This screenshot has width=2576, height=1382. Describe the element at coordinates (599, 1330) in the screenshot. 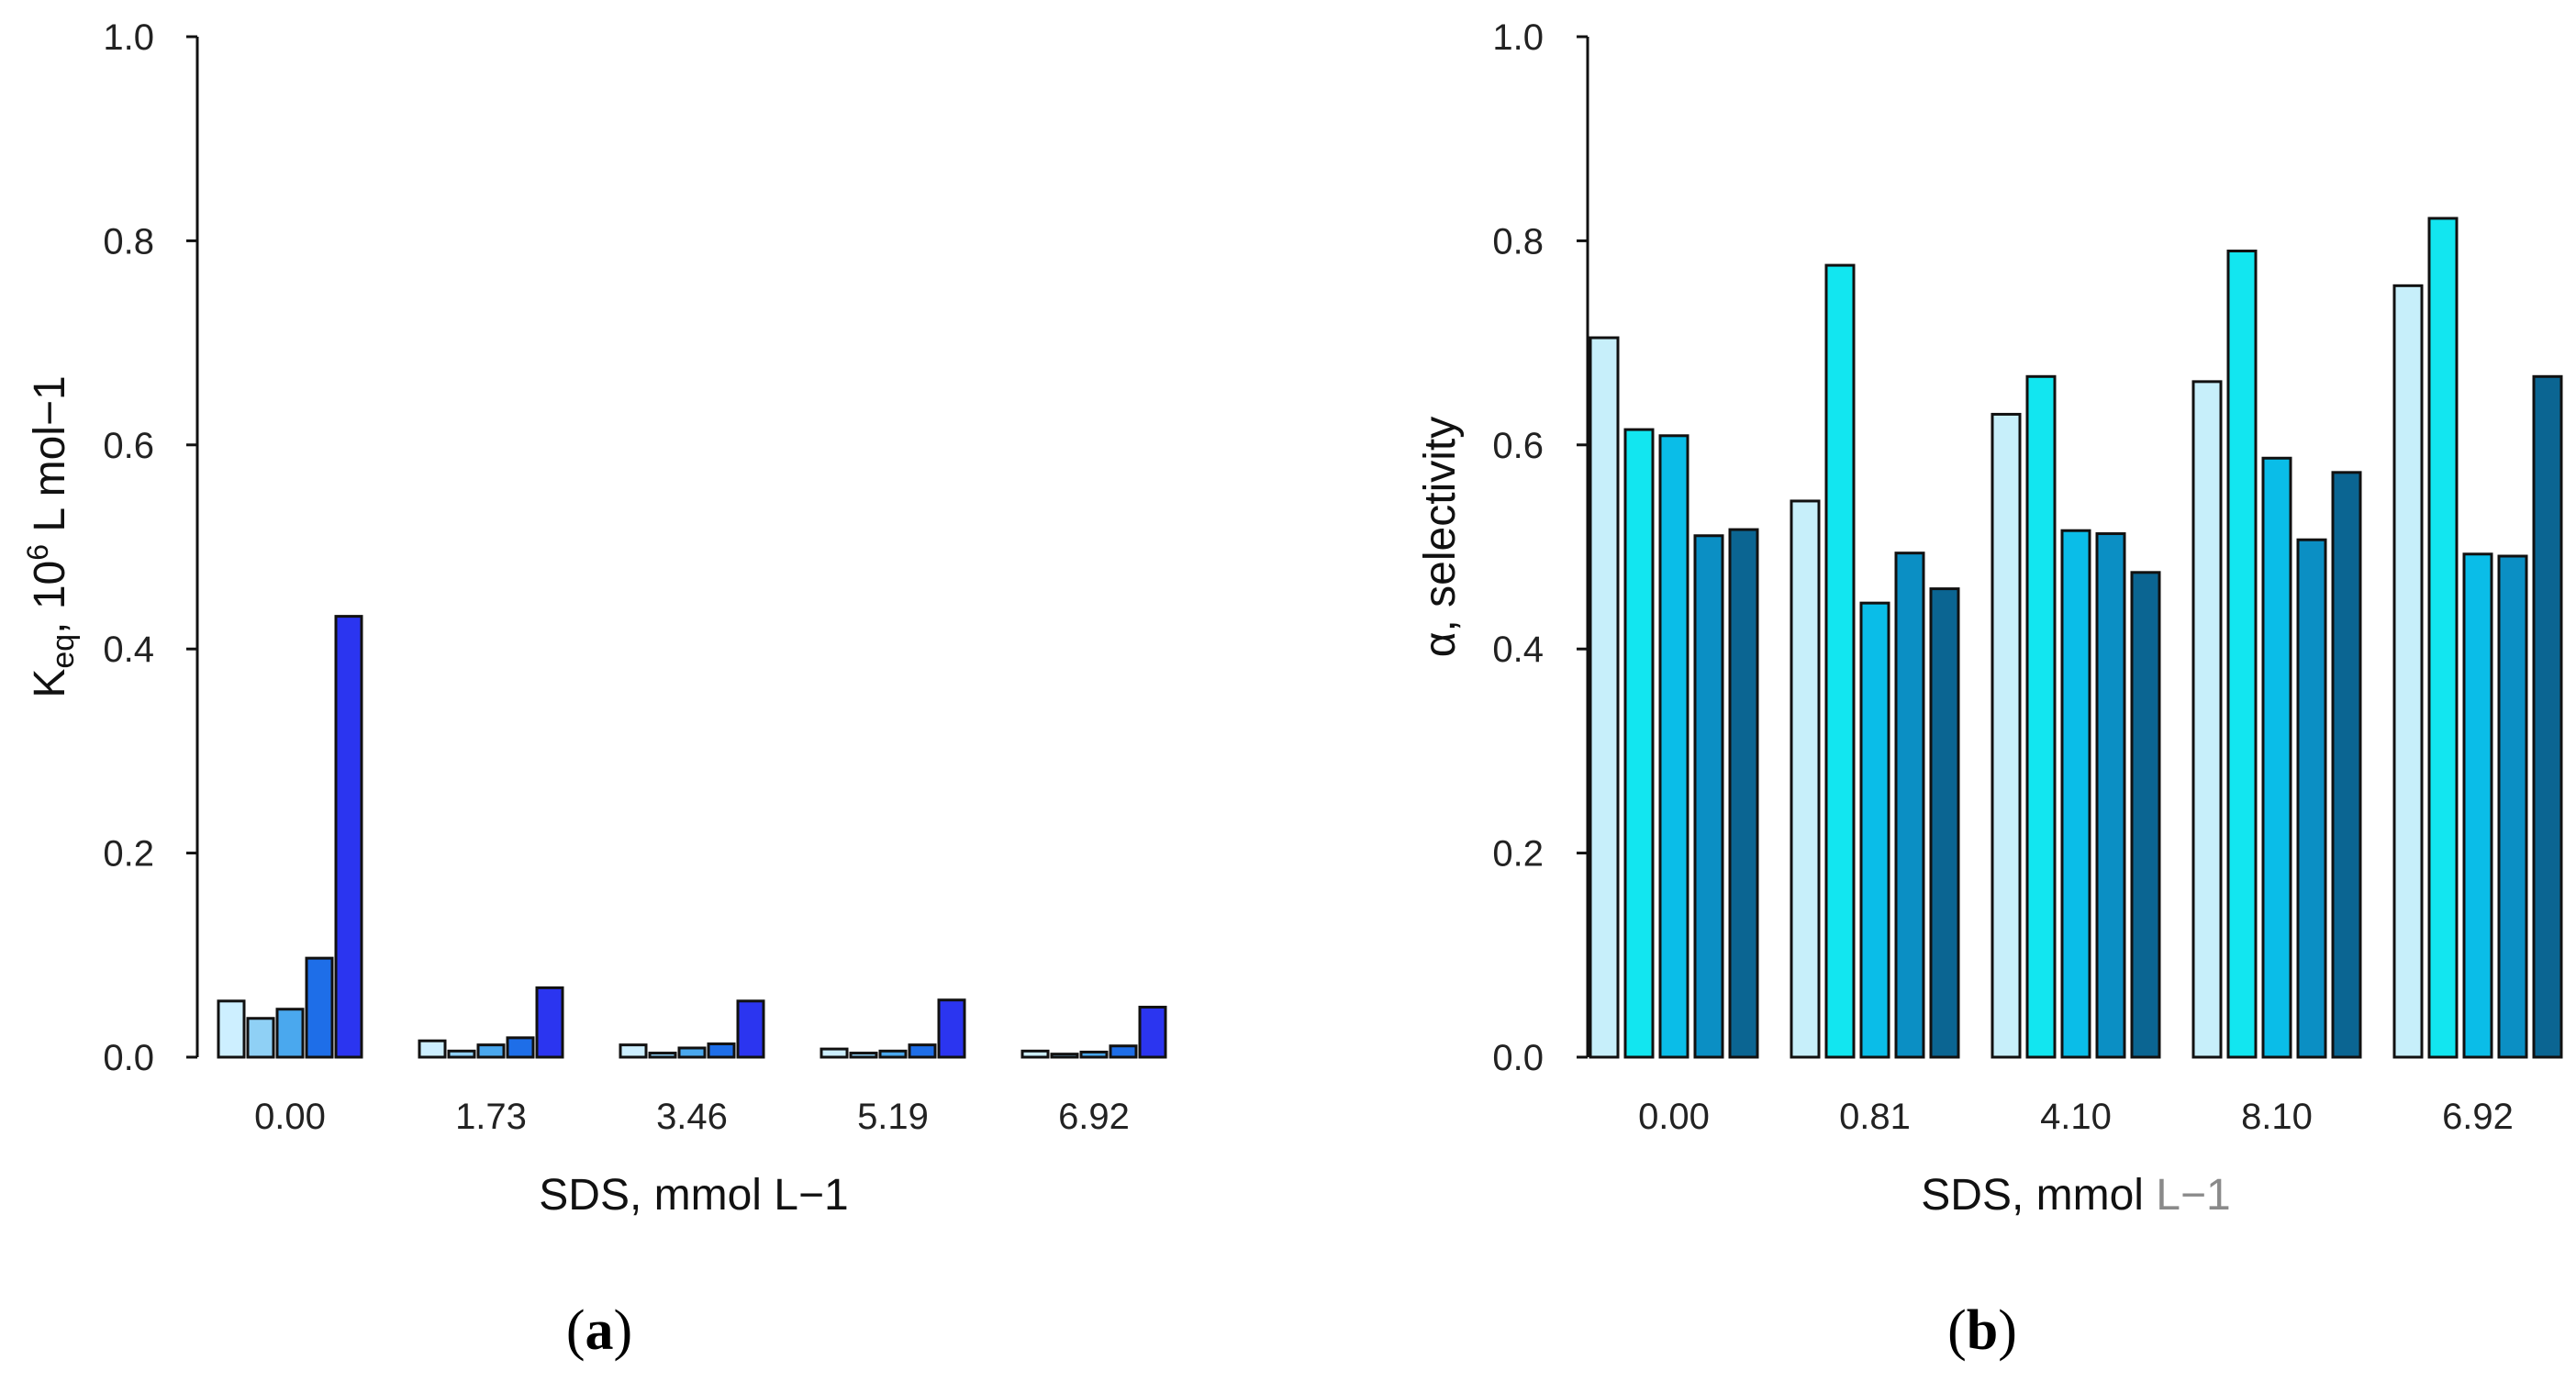

I see `panel-a-label: (a)` at that location.